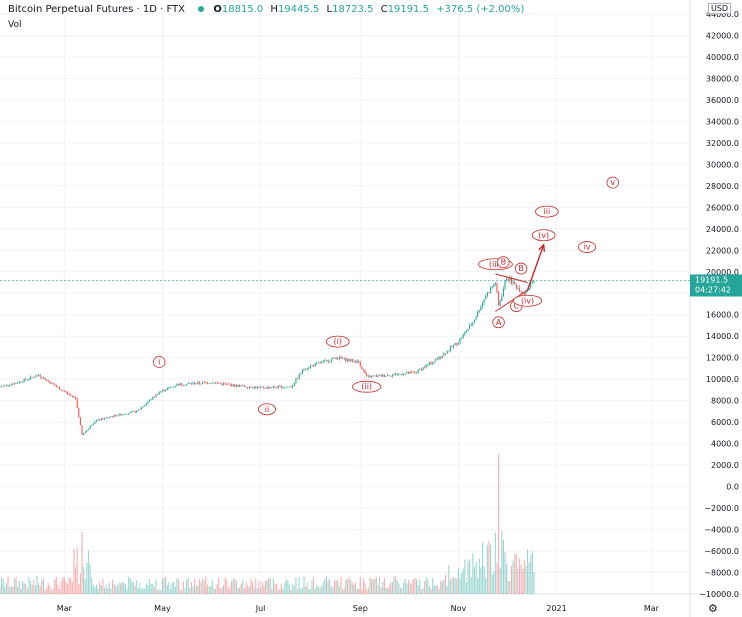  Describe the element at coordinates (338, 341) in the screenshot. I see `wave-label: (i)` at that location.